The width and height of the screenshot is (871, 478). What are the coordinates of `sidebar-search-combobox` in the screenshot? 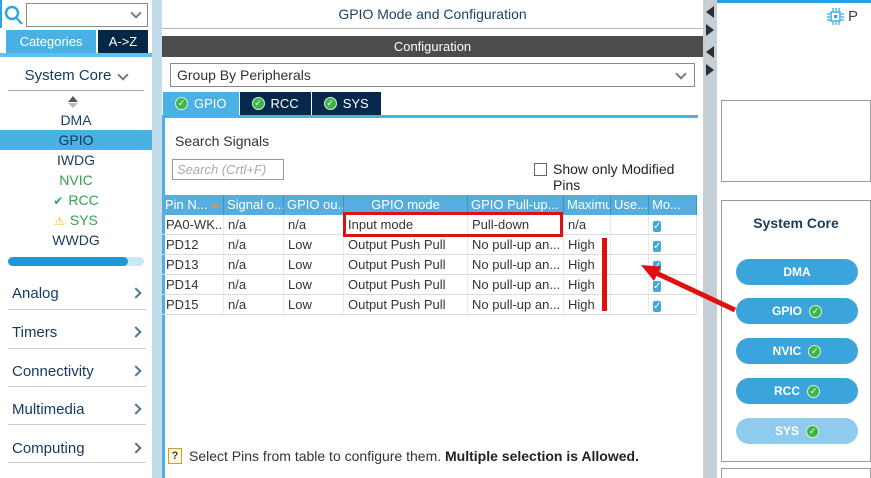 It's located at (87, 15).